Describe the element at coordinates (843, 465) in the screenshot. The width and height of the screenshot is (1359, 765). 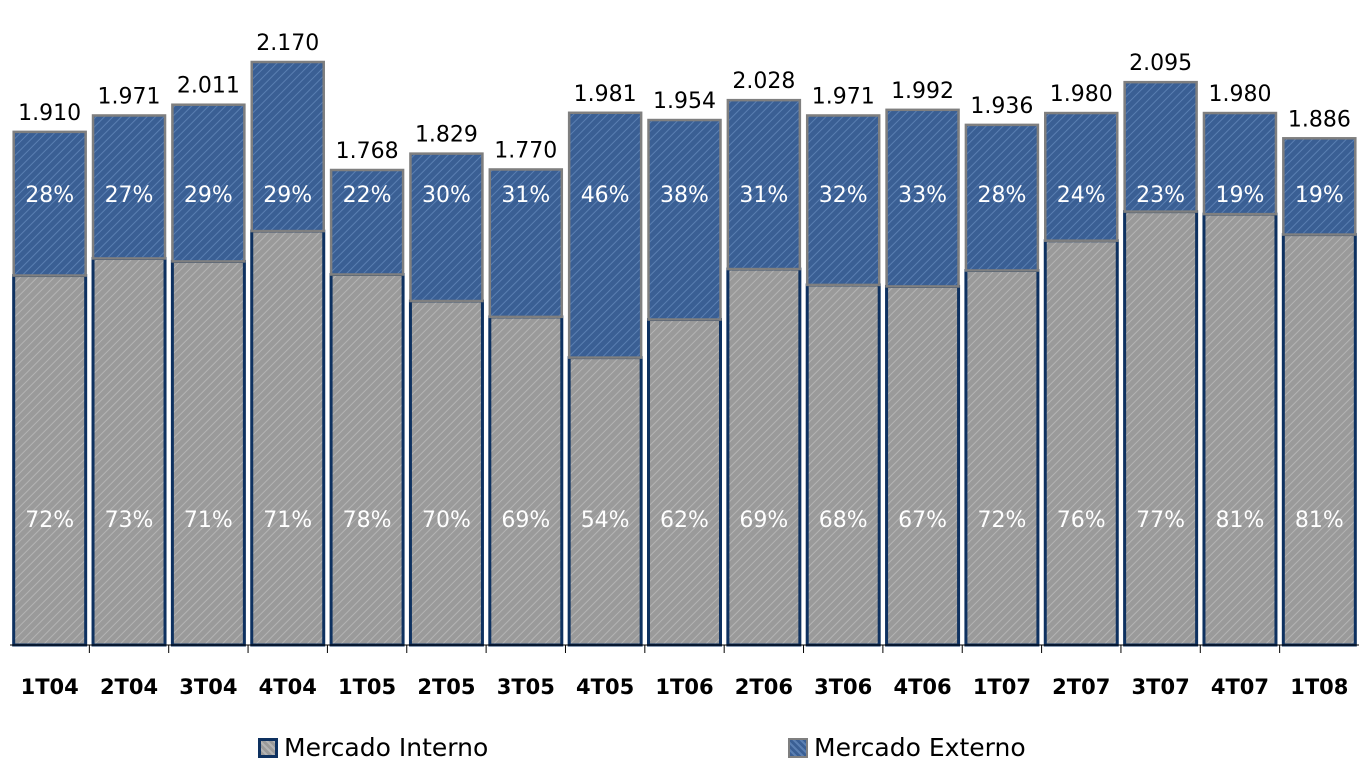
I see `bar-interno-3T06` at that location.